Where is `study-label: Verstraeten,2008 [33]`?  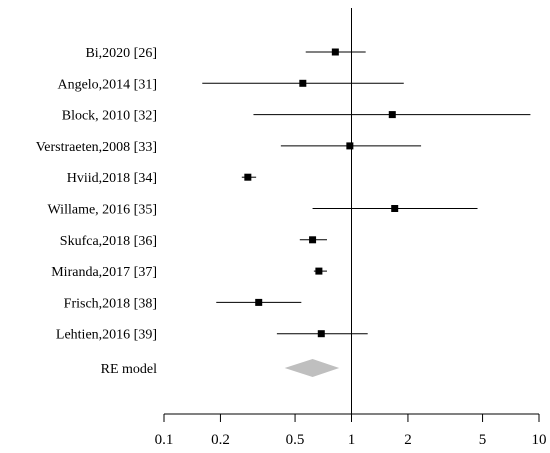 study-label: Verstraeten,2008 [33] is located at coordinates (96, 147).